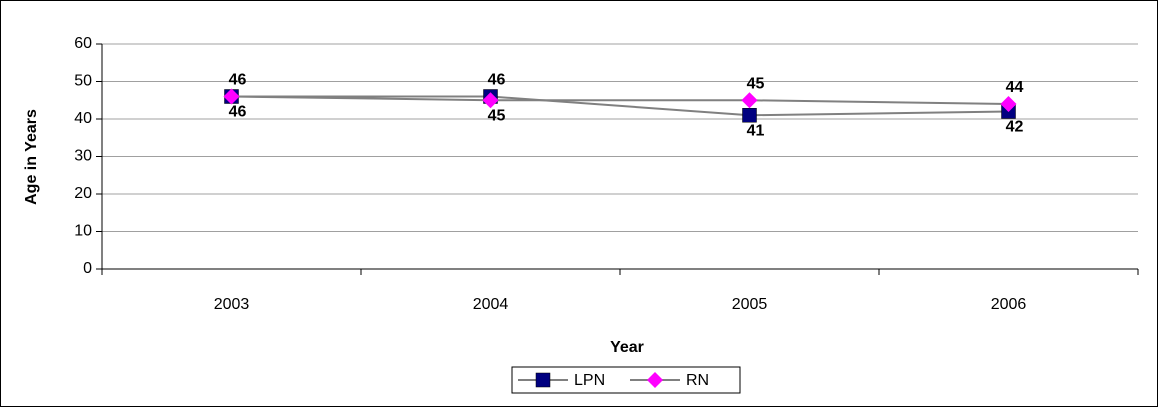  What do you see at coordinates (1009, 304) in the screenshot?
I see `x-tick-label: 2006` at bounding box center [1009, 304].